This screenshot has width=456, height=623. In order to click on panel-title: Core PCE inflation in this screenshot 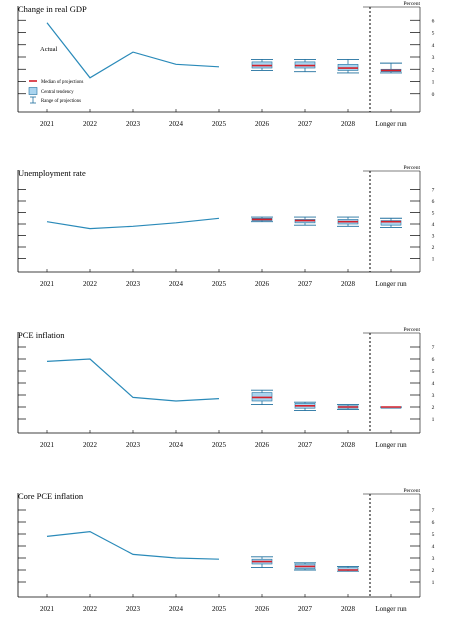, I will do `click(51, 496)`.